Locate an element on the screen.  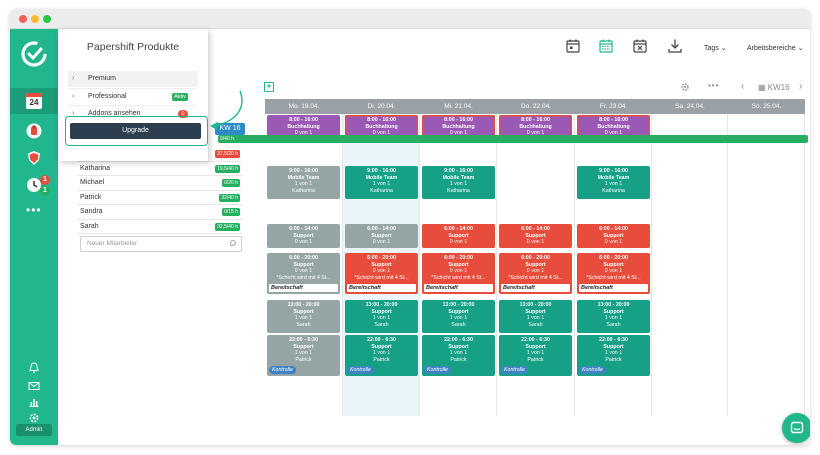
calendar-week-icon is located at coordinates (606, 46).